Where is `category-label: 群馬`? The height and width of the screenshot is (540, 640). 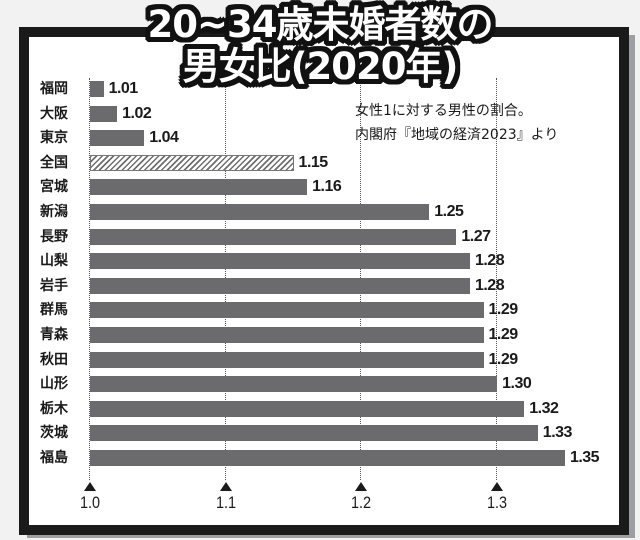
category-label: 群馬 is located at coordinates (54, 310).